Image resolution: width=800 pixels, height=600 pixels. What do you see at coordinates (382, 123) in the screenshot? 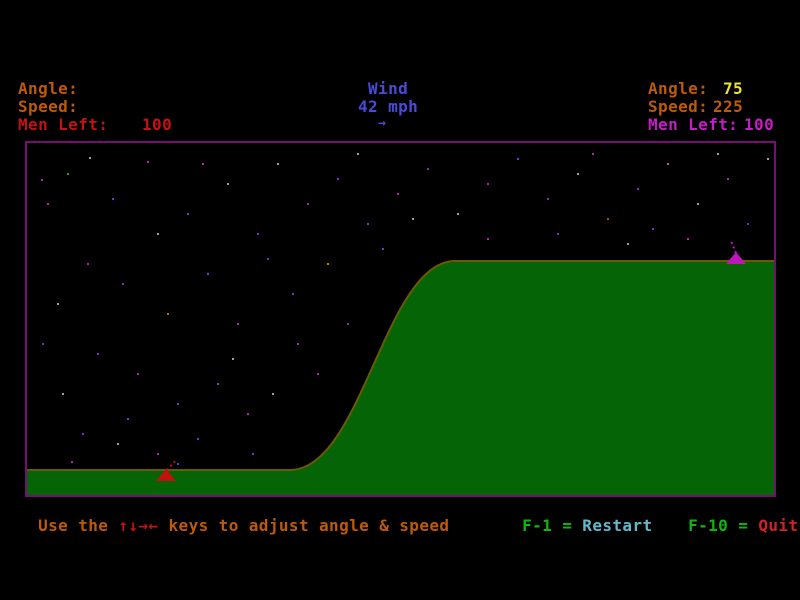
I see `wind-direction-arrow-icon: →` at bounding box center [382, 123].